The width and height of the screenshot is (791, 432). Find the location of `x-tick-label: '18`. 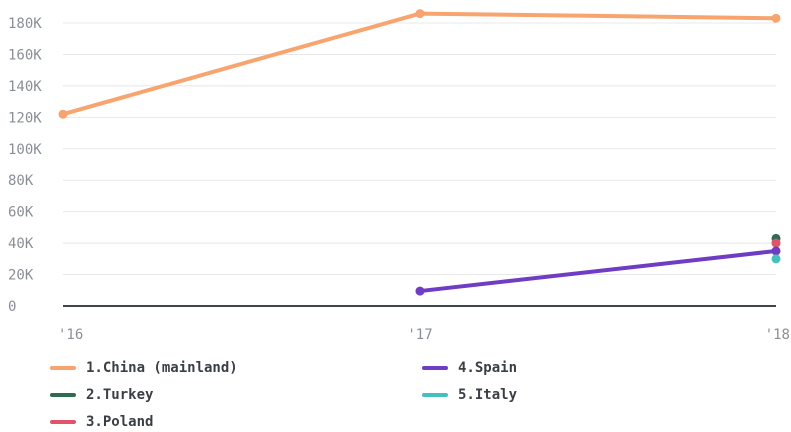

x-tick-label: '18 is located at coordinates (777, 335).